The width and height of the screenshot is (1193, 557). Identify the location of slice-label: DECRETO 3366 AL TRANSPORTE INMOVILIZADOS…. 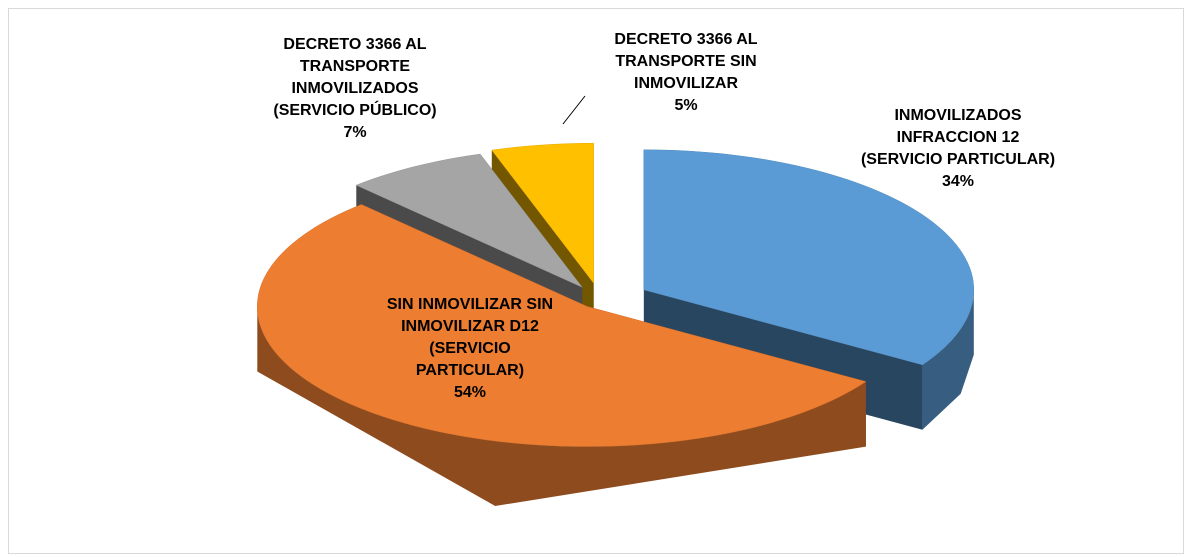
(355, 77).